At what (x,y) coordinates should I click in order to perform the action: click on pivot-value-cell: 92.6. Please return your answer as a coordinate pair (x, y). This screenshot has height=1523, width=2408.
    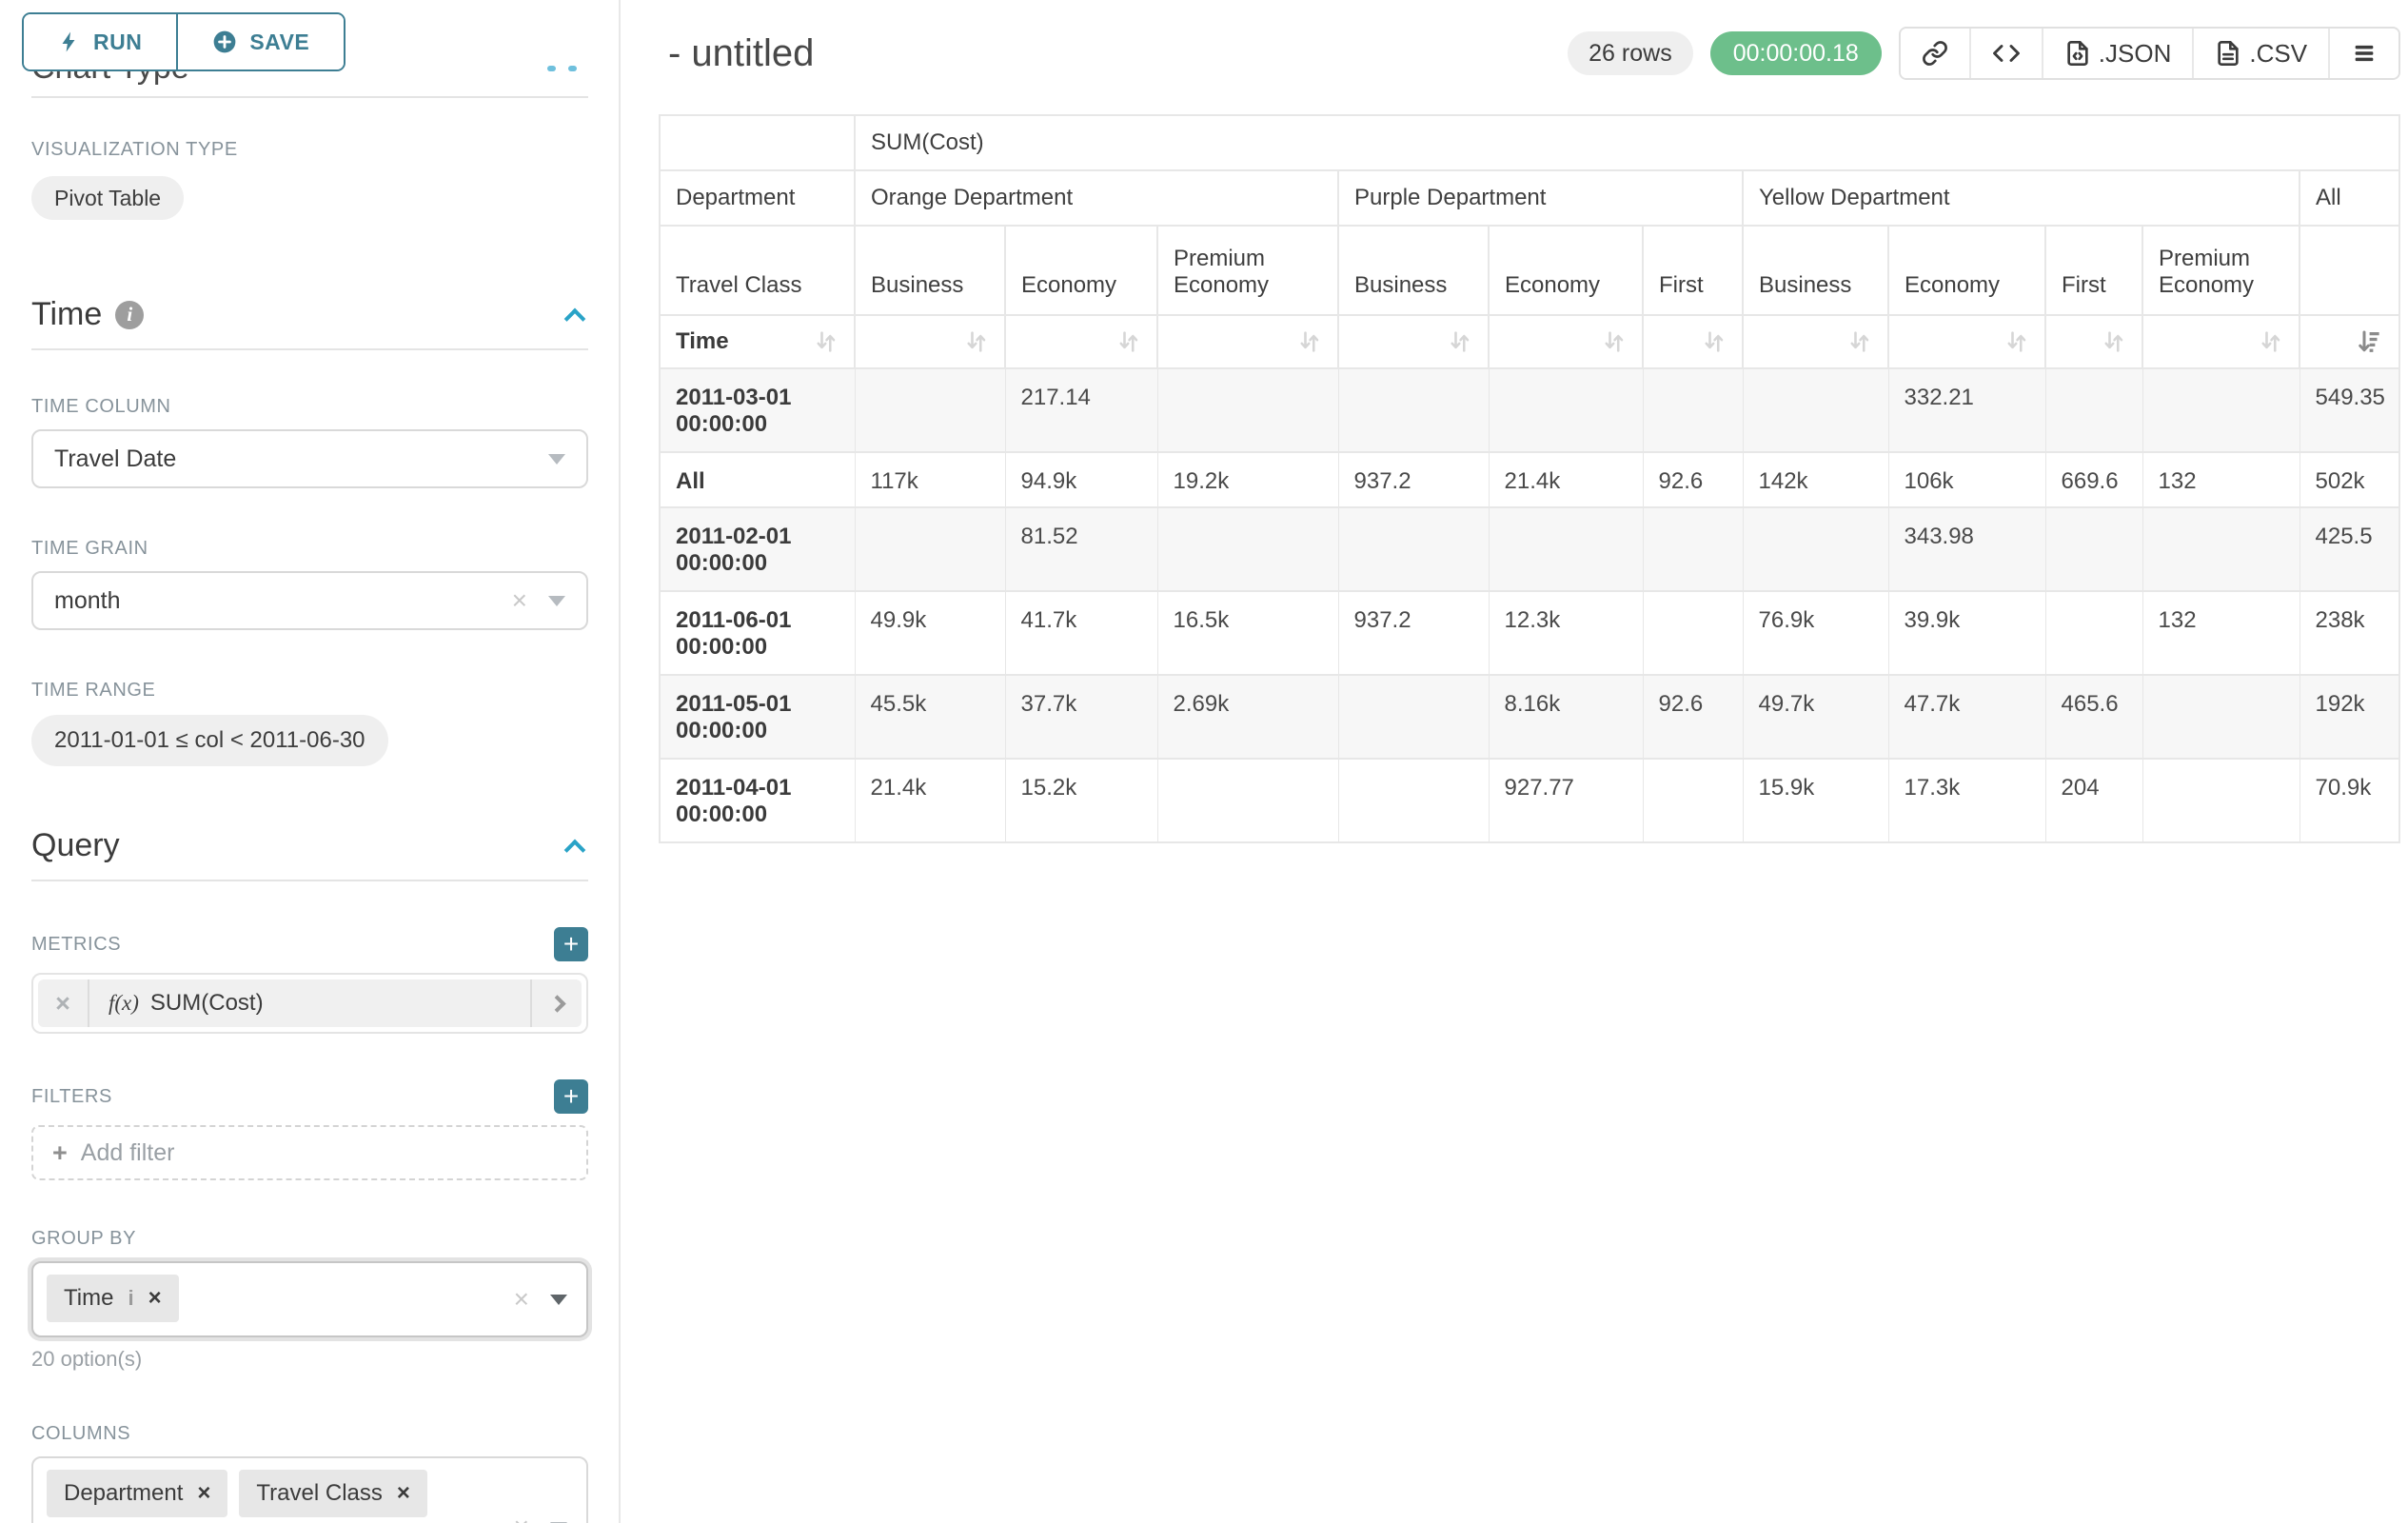
    Looking at the image, I should click on (1693, 480).